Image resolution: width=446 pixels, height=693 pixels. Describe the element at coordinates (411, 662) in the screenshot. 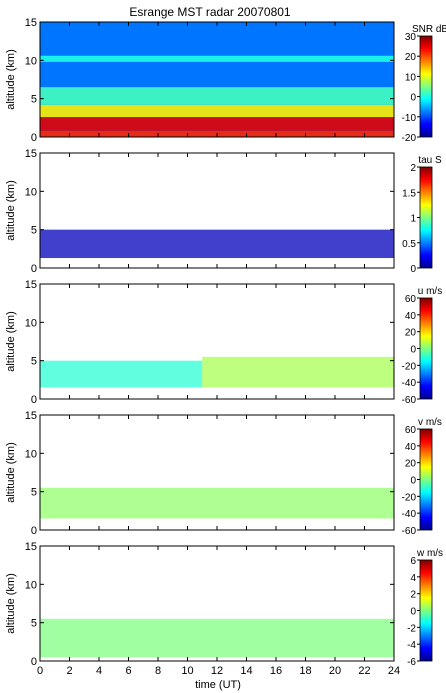

I see `colorbar-tick-label: -6` at that location.